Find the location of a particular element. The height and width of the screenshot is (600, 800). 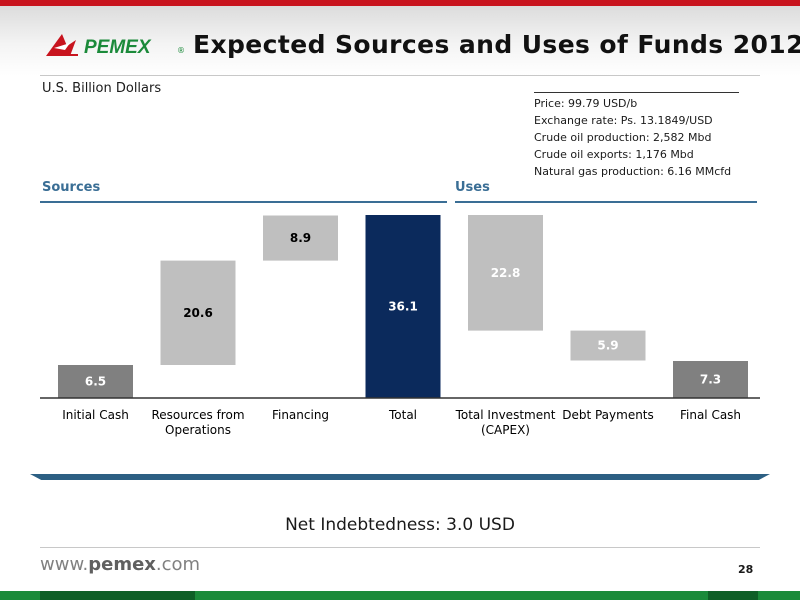

bar-value-label-1: 20.6 is located at coordinates (198, 313).